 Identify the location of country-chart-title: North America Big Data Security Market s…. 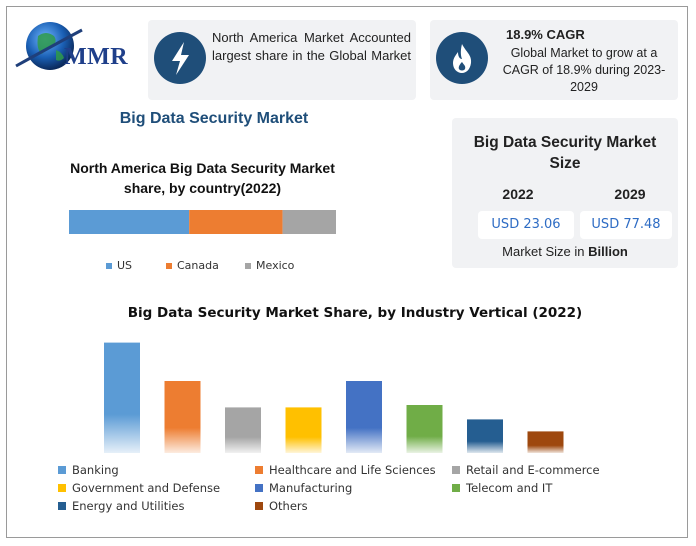
(202, 178).